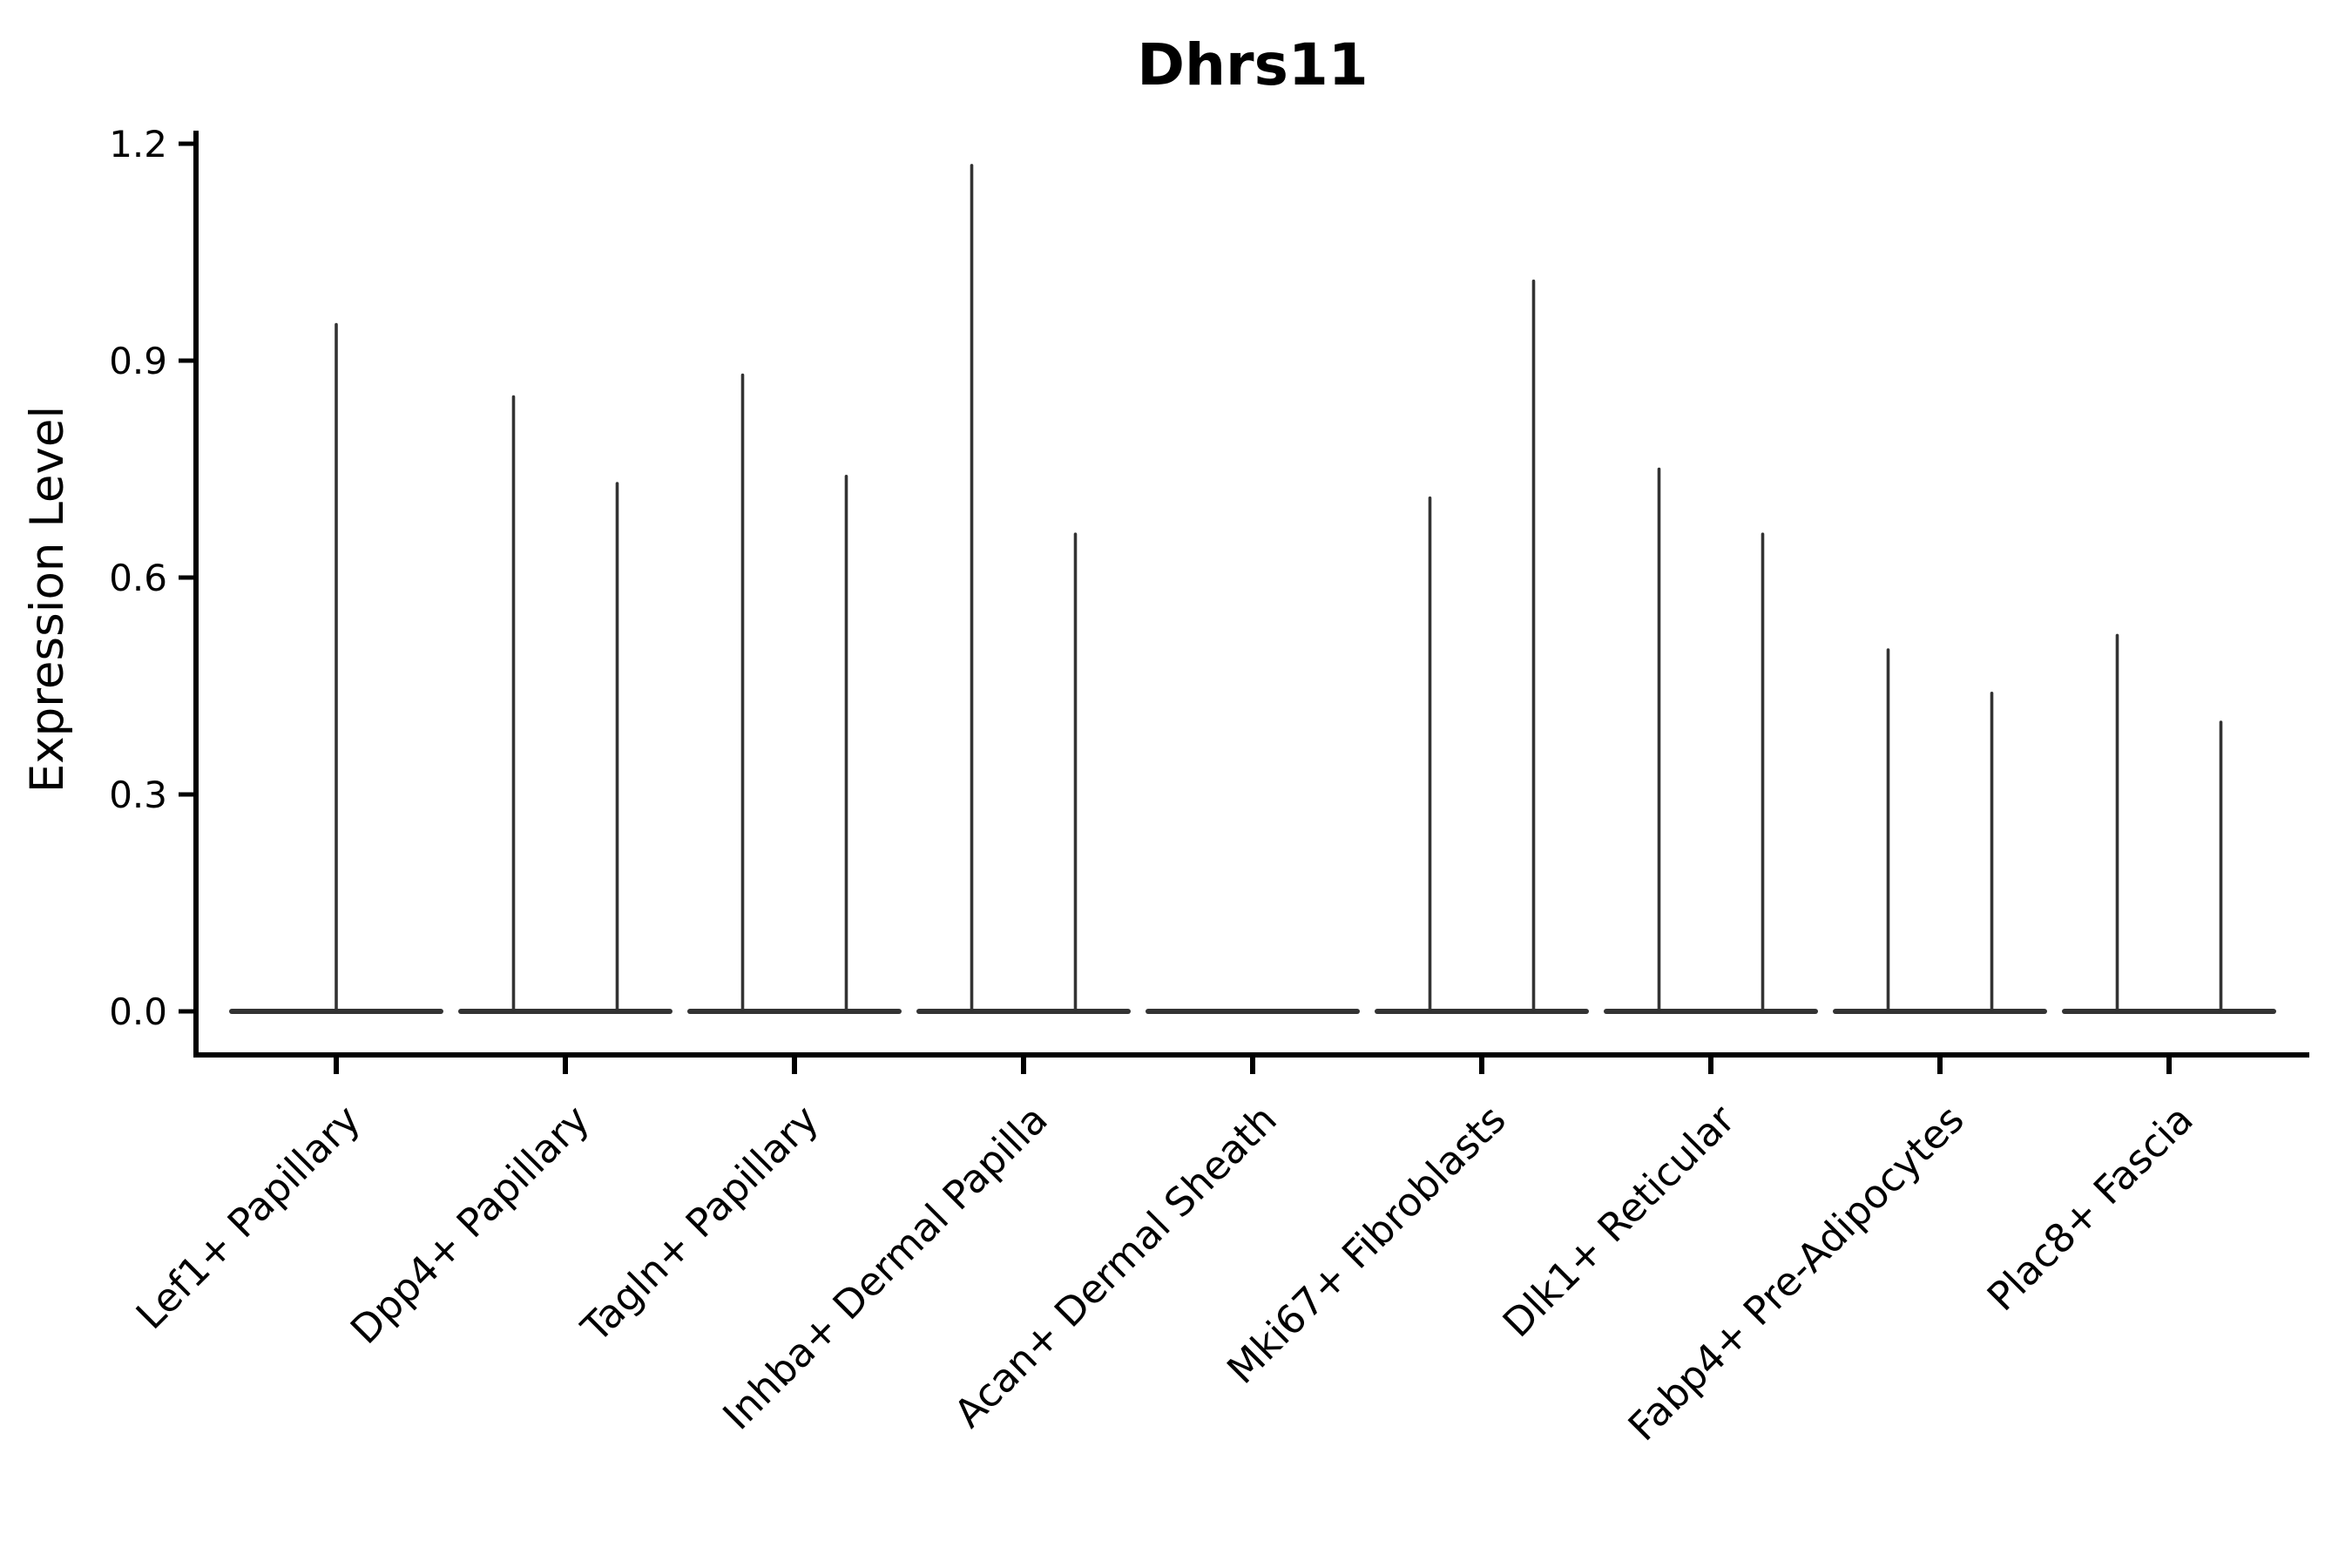 This screenshot has width=2352, height=1568. What do you see at coordinates (470, 1224) in the screenshot?
I see `x-tick-label: Dpp4+ Papillary` at bounding box center [470, 1224].